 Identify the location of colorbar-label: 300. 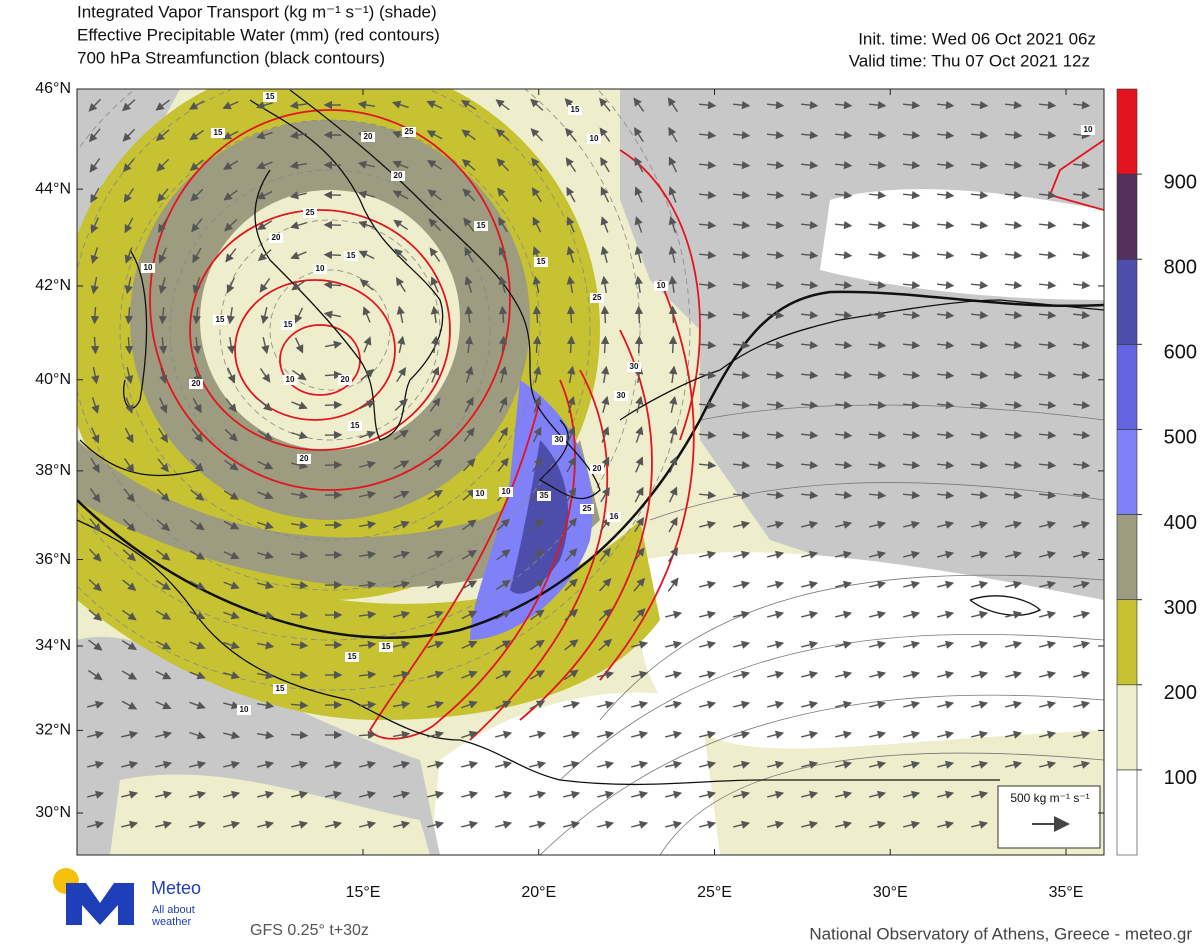
(1180, 608).